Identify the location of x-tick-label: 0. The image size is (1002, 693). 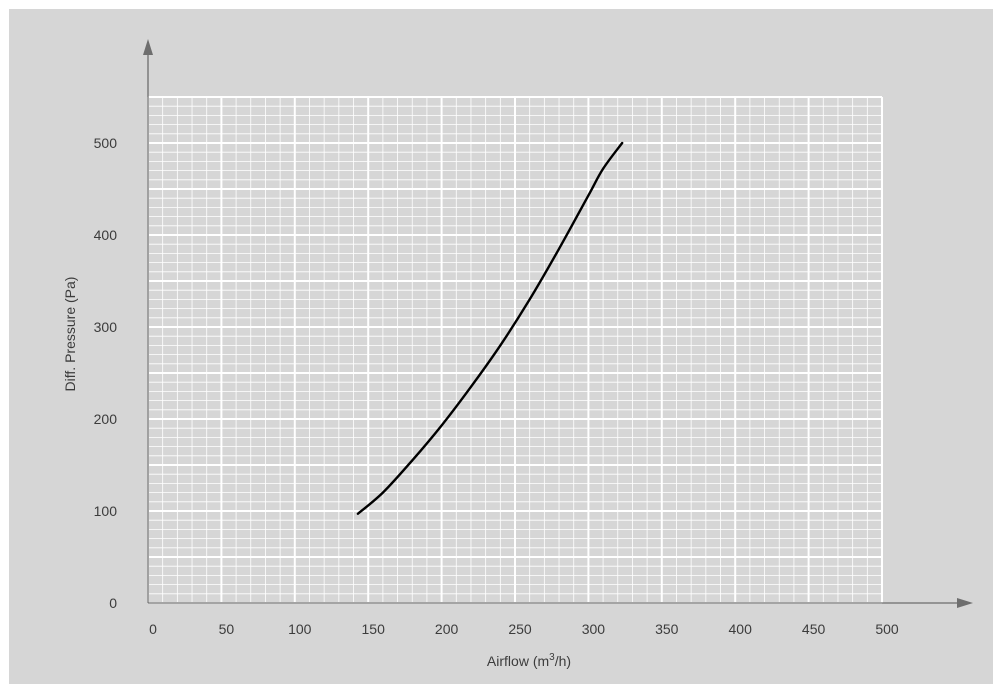
(153, 629).